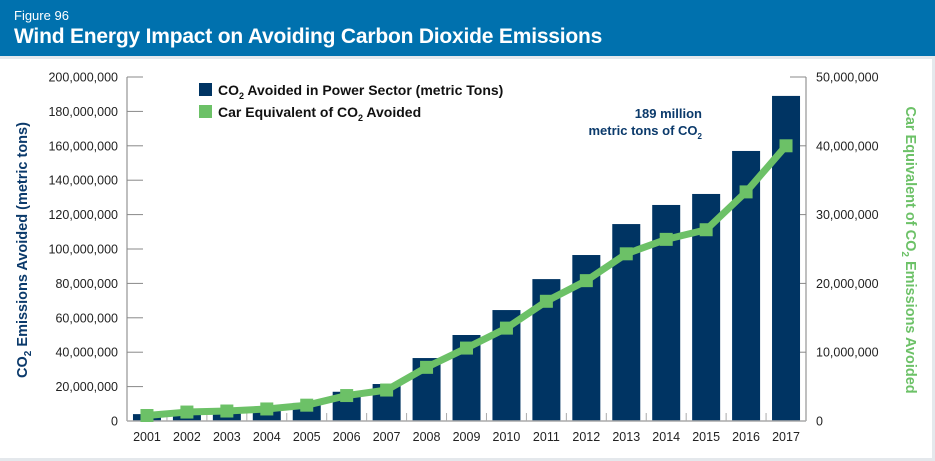 The image size is (935, 461). Describe the element at coordinates (83, 112) in the screenshot. I see `left-axis-tick-label: 180,000,000` at that location.